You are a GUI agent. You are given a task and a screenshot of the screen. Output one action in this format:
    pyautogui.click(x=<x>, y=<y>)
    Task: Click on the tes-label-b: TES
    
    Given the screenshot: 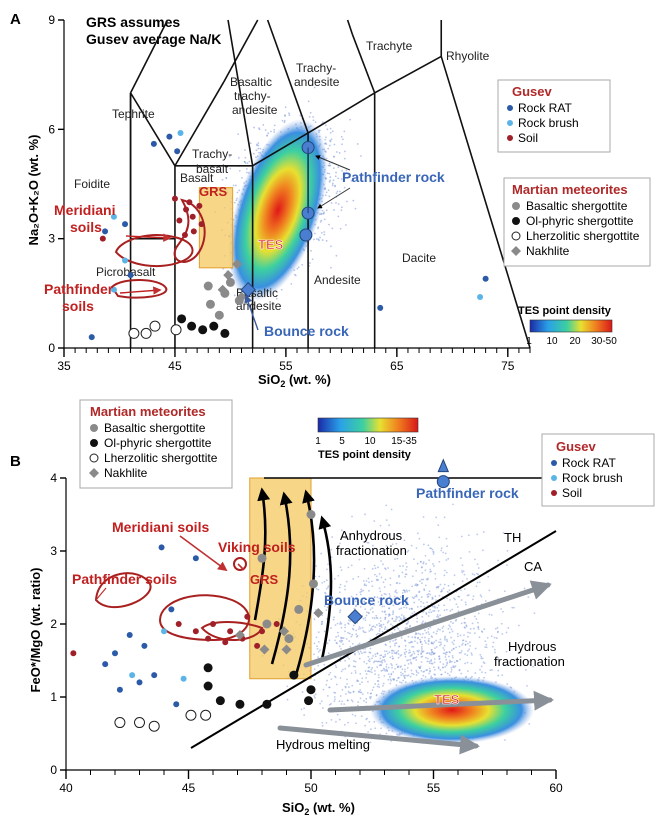 What is the action you would take?
    pyautogui.click(x=447, y=699)
    